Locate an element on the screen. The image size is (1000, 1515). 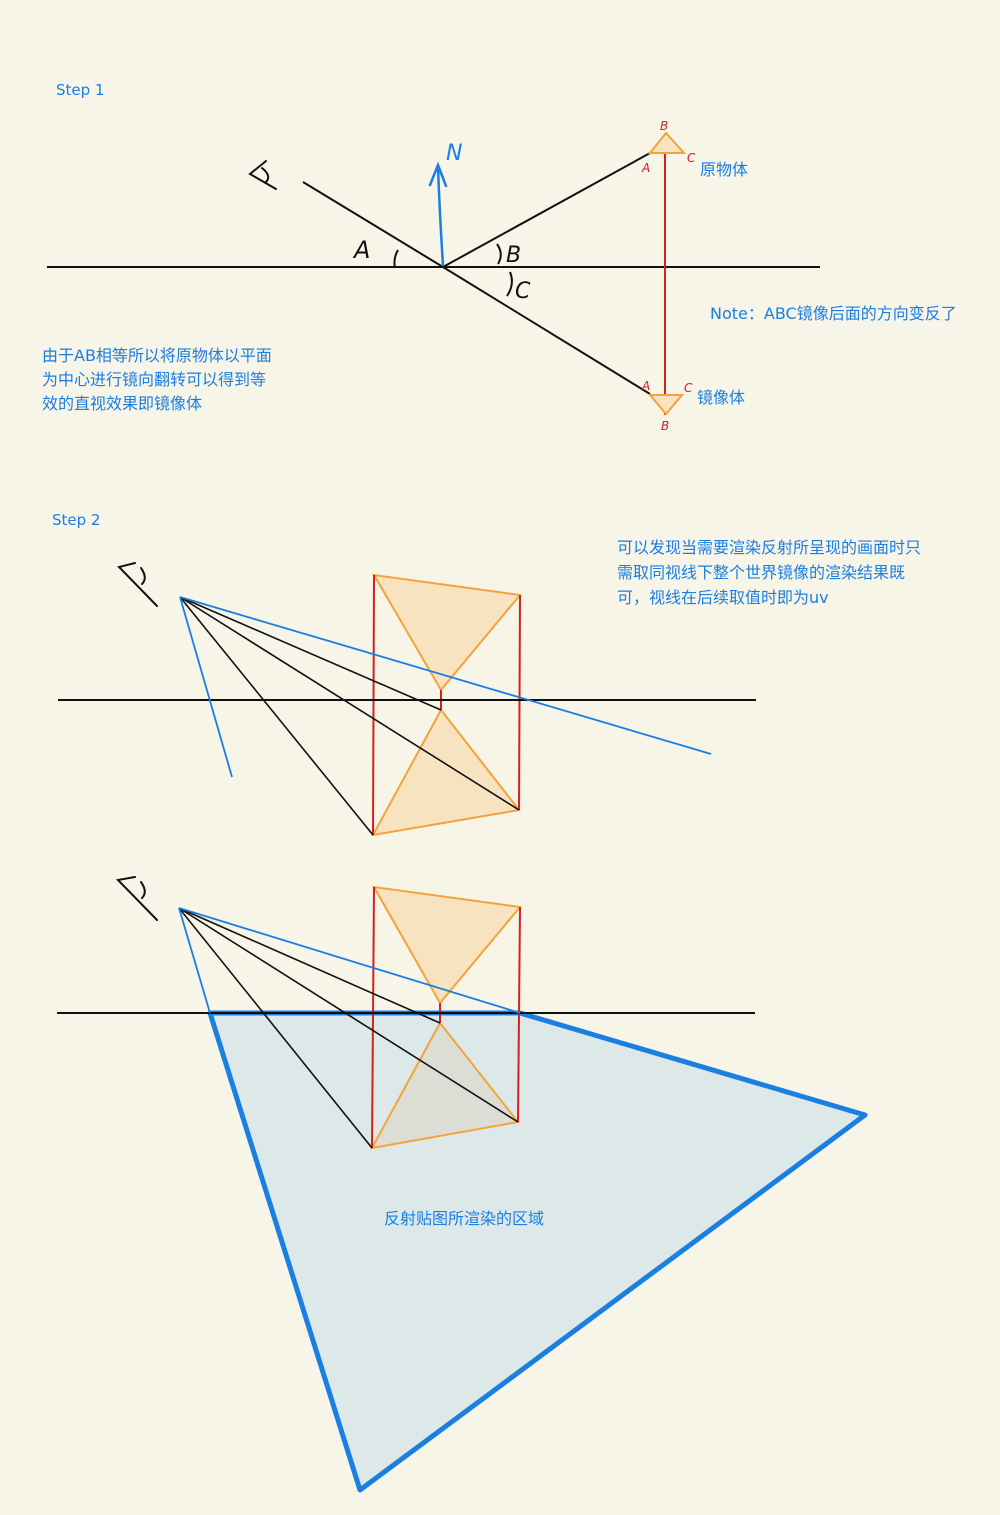
original-vertex-c: C is located at coordinates (691, 158).